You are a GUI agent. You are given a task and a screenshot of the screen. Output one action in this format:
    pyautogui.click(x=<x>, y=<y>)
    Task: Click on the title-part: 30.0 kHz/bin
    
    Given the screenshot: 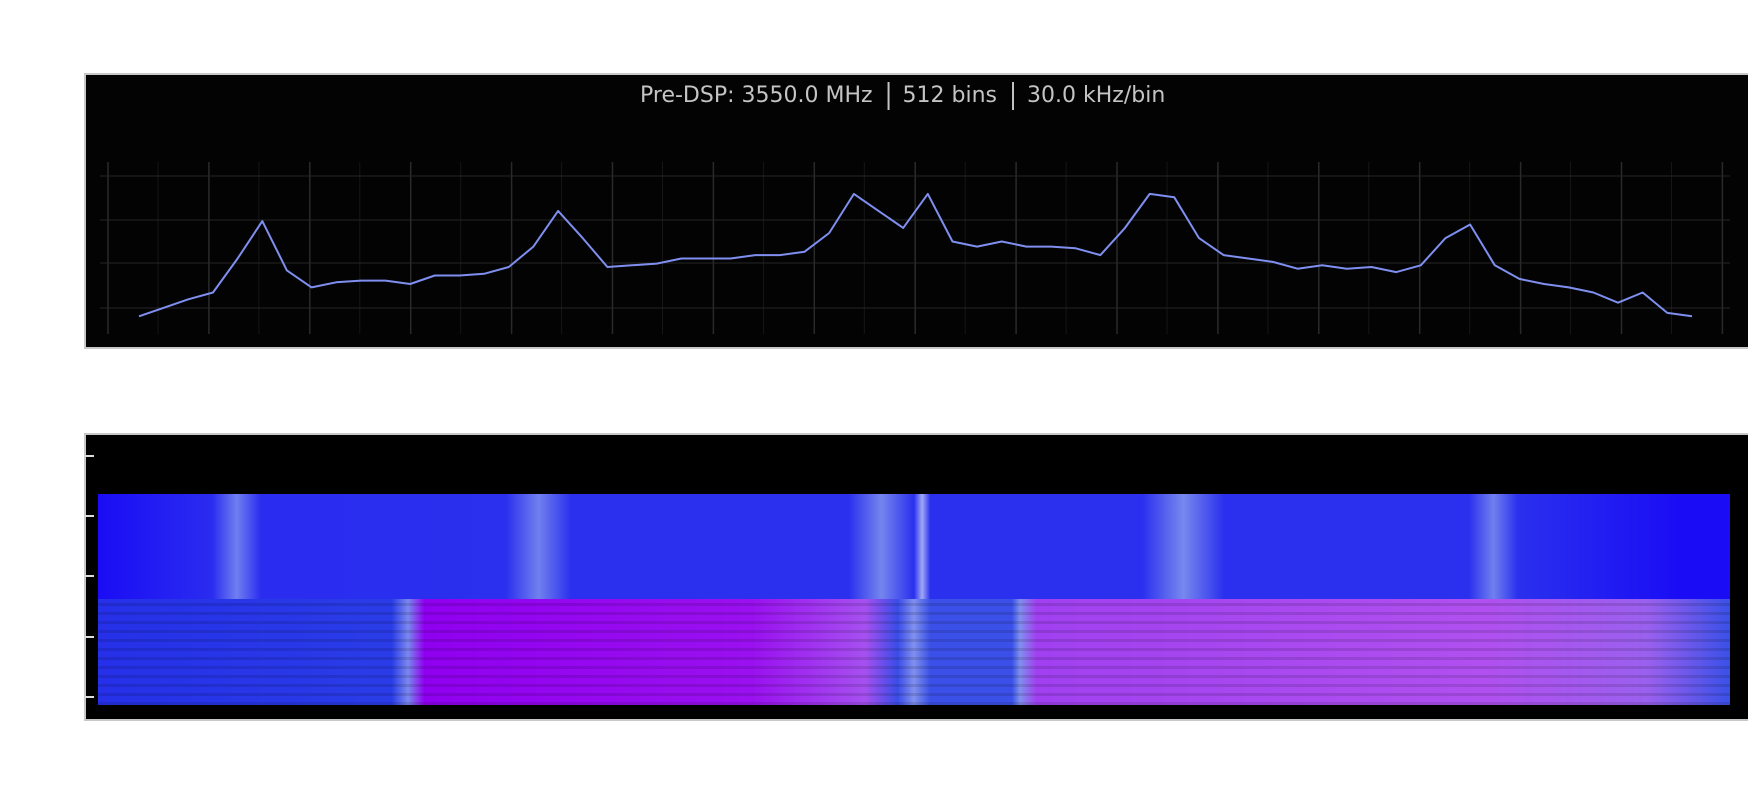 What is the action you would take?
    pyautogui.click(x=1096, y=95)
    